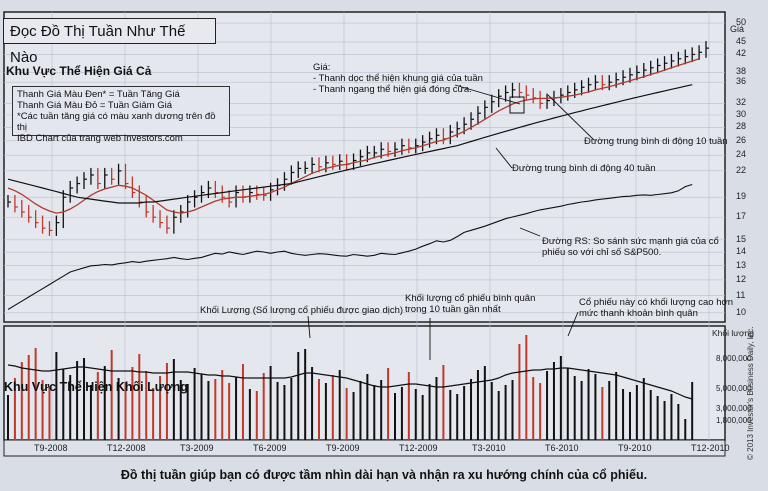 This screenshot has height=491, width=768. What do you see at coordinates (734, 408) in the screenshot?
I see `volume-tick-label: 3,000,000` at bounding box center [734, 408].